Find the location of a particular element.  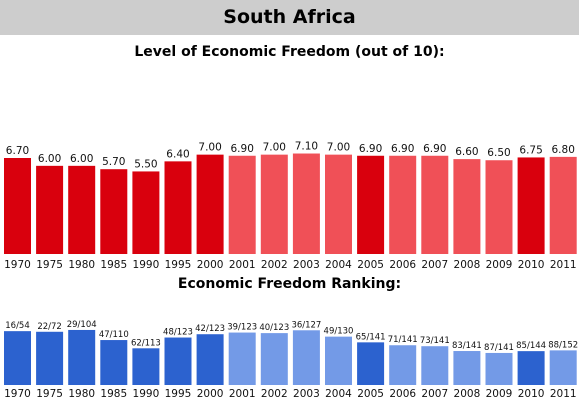

ranking-value-label-2002: 40/123 is located at coordinates (274, 328).